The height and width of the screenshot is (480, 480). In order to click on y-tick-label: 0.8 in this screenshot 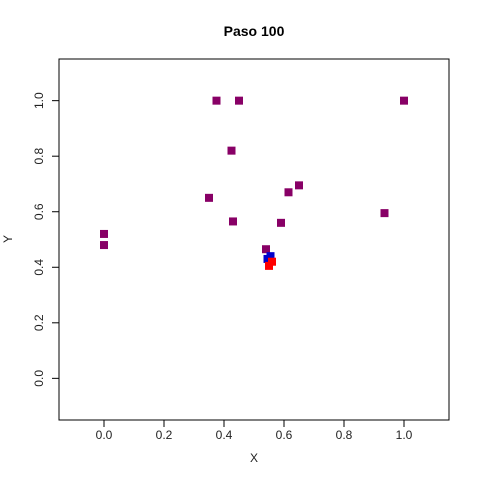, I will do `click(39, 156)`.